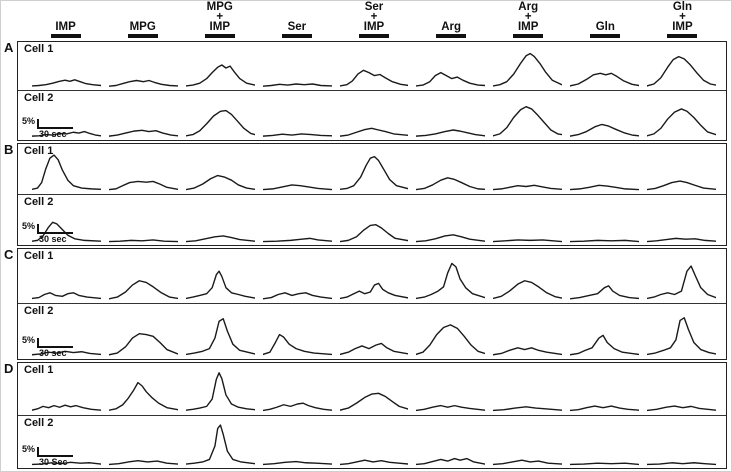  I want to click on scale-bar-vertical, so click(38, 451).